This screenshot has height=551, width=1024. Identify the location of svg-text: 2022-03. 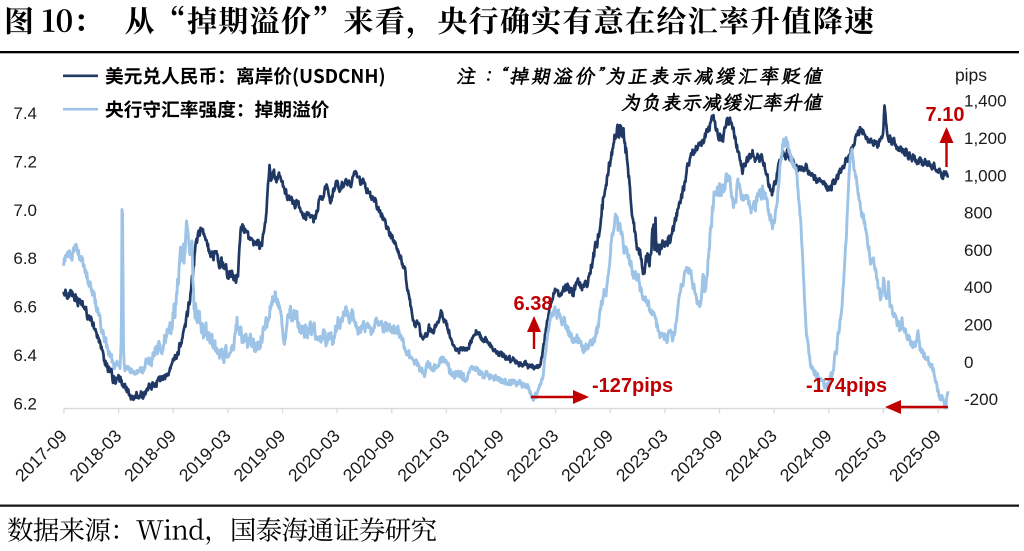
(533, 456).